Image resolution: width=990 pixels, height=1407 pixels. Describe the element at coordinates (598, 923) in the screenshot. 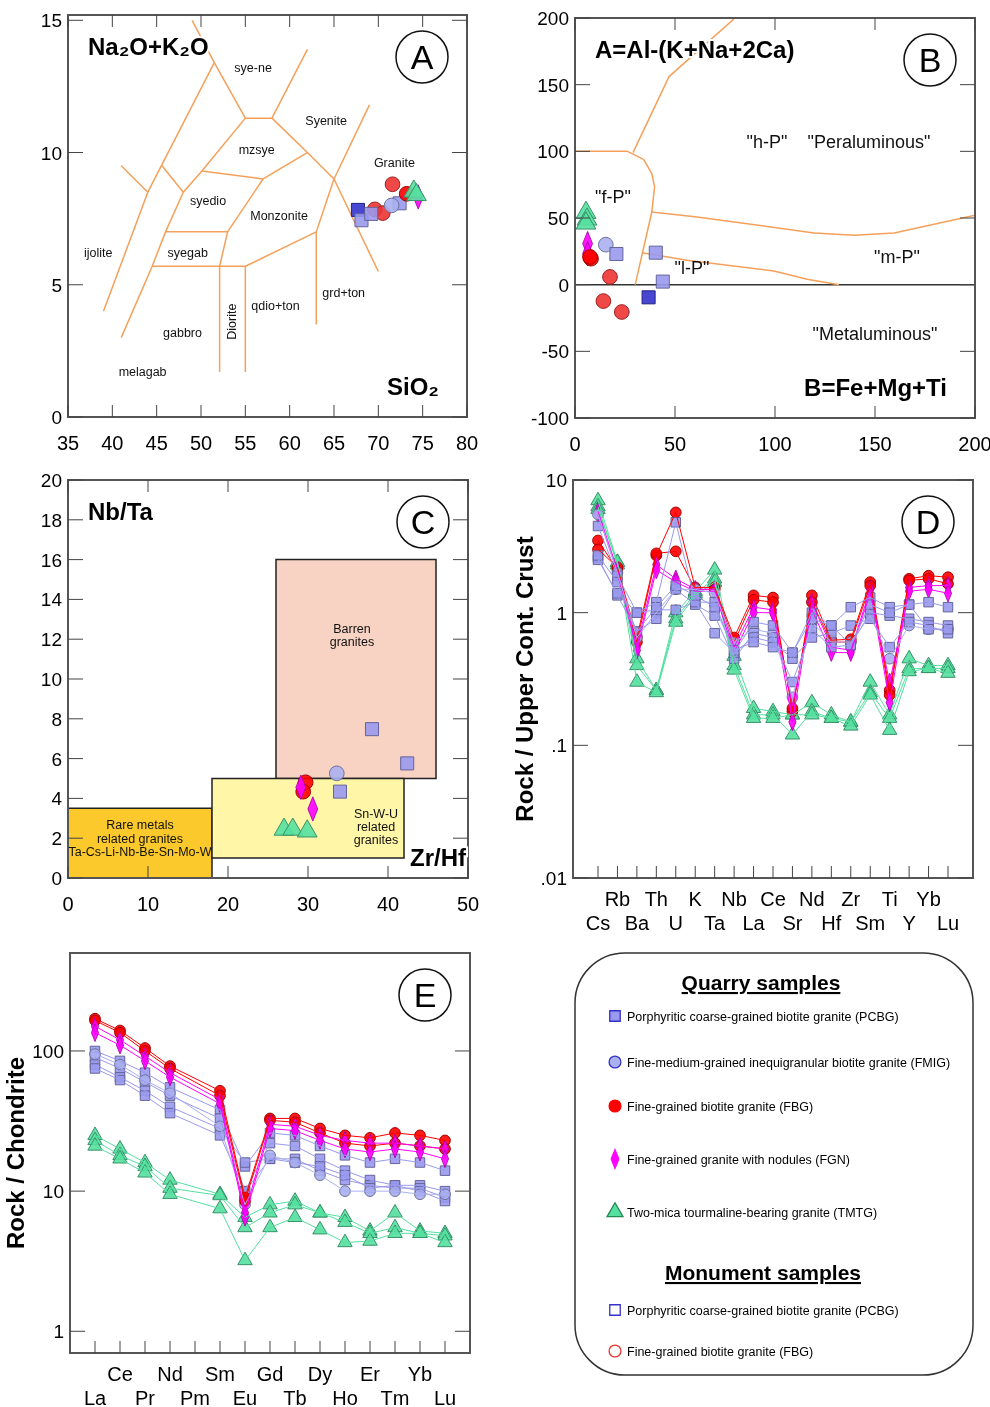

I see `x-tick-label: Cs` at that location.